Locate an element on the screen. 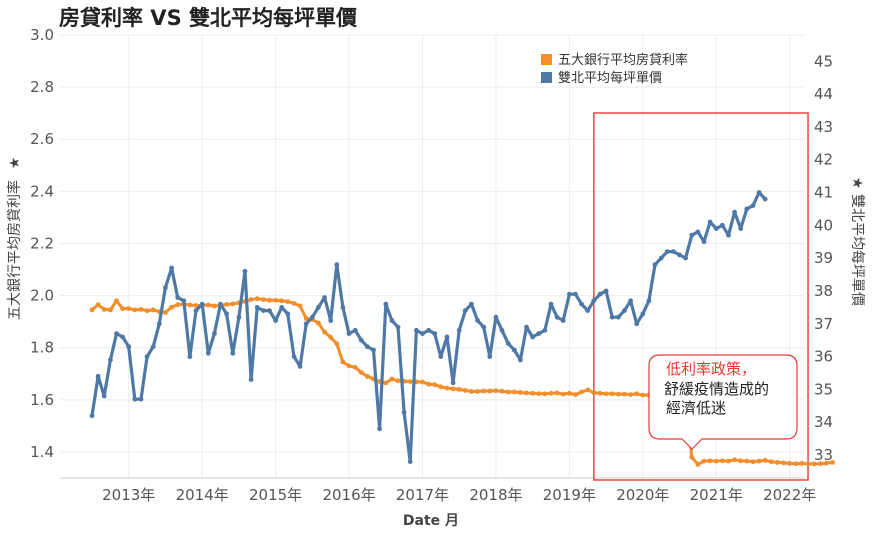 Image resolution: width=872 pixels, height=535 pixels. y-tick-right: 44 is located at coordinates (823, 94).